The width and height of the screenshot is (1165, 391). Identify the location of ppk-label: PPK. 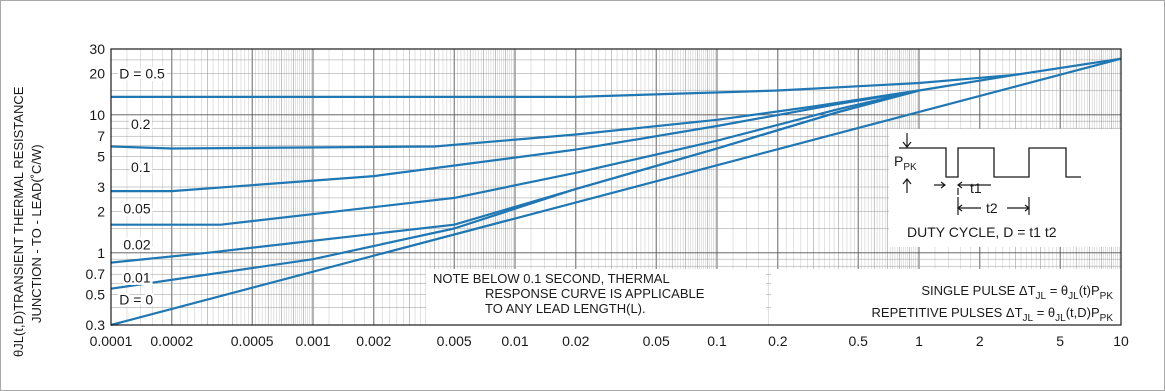
(905, 163).